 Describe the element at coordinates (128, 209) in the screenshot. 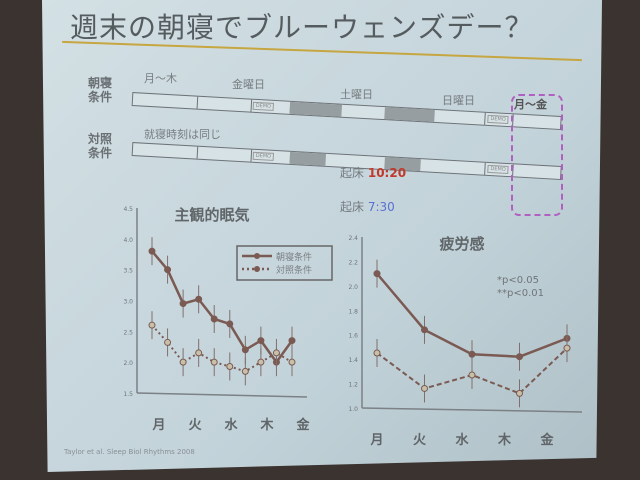

I see `y-tick-label: 4.5` at that location.